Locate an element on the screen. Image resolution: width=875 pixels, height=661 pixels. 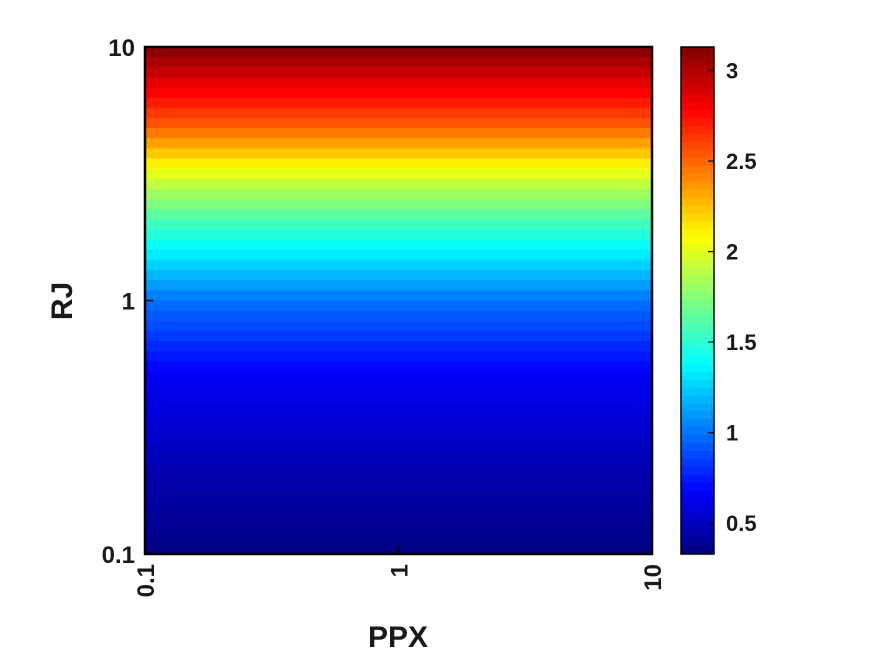
colorbar-tick-label: 1 is located at coordinates (732, 433).